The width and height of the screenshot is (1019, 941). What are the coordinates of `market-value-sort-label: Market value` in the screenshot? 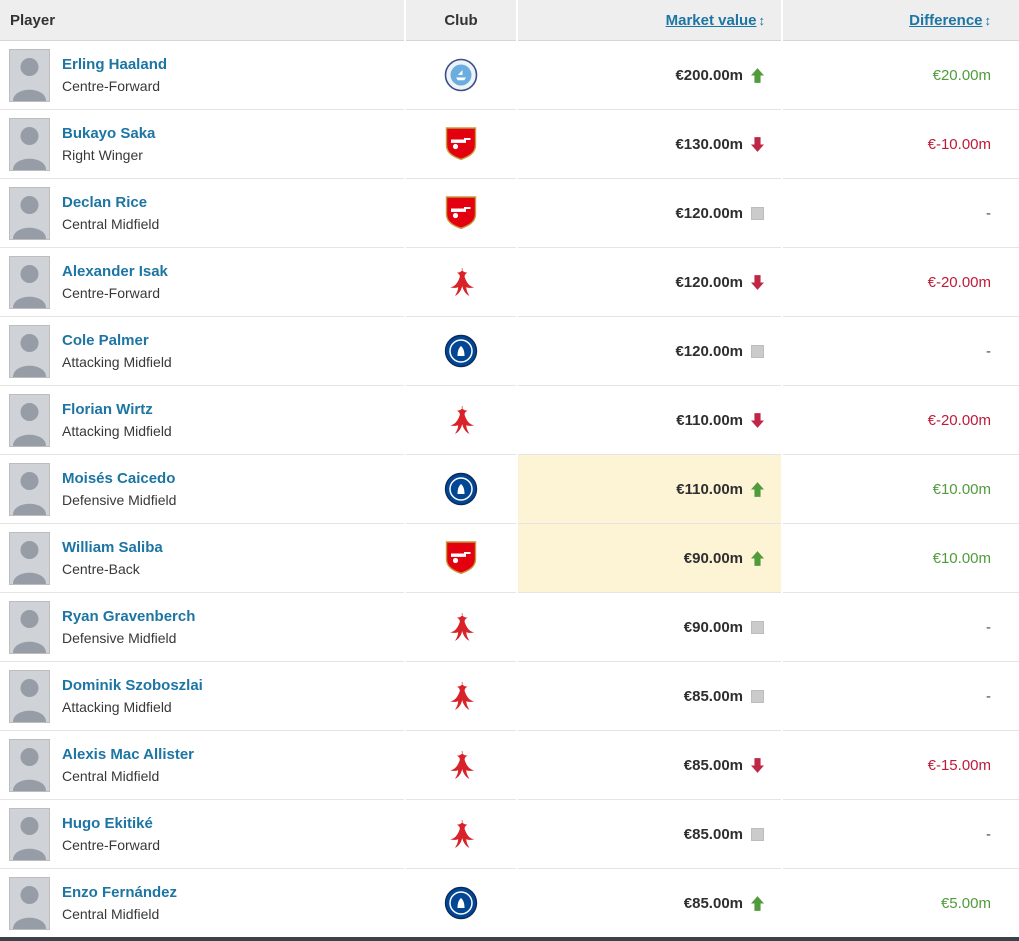 It's located at (711, 20).